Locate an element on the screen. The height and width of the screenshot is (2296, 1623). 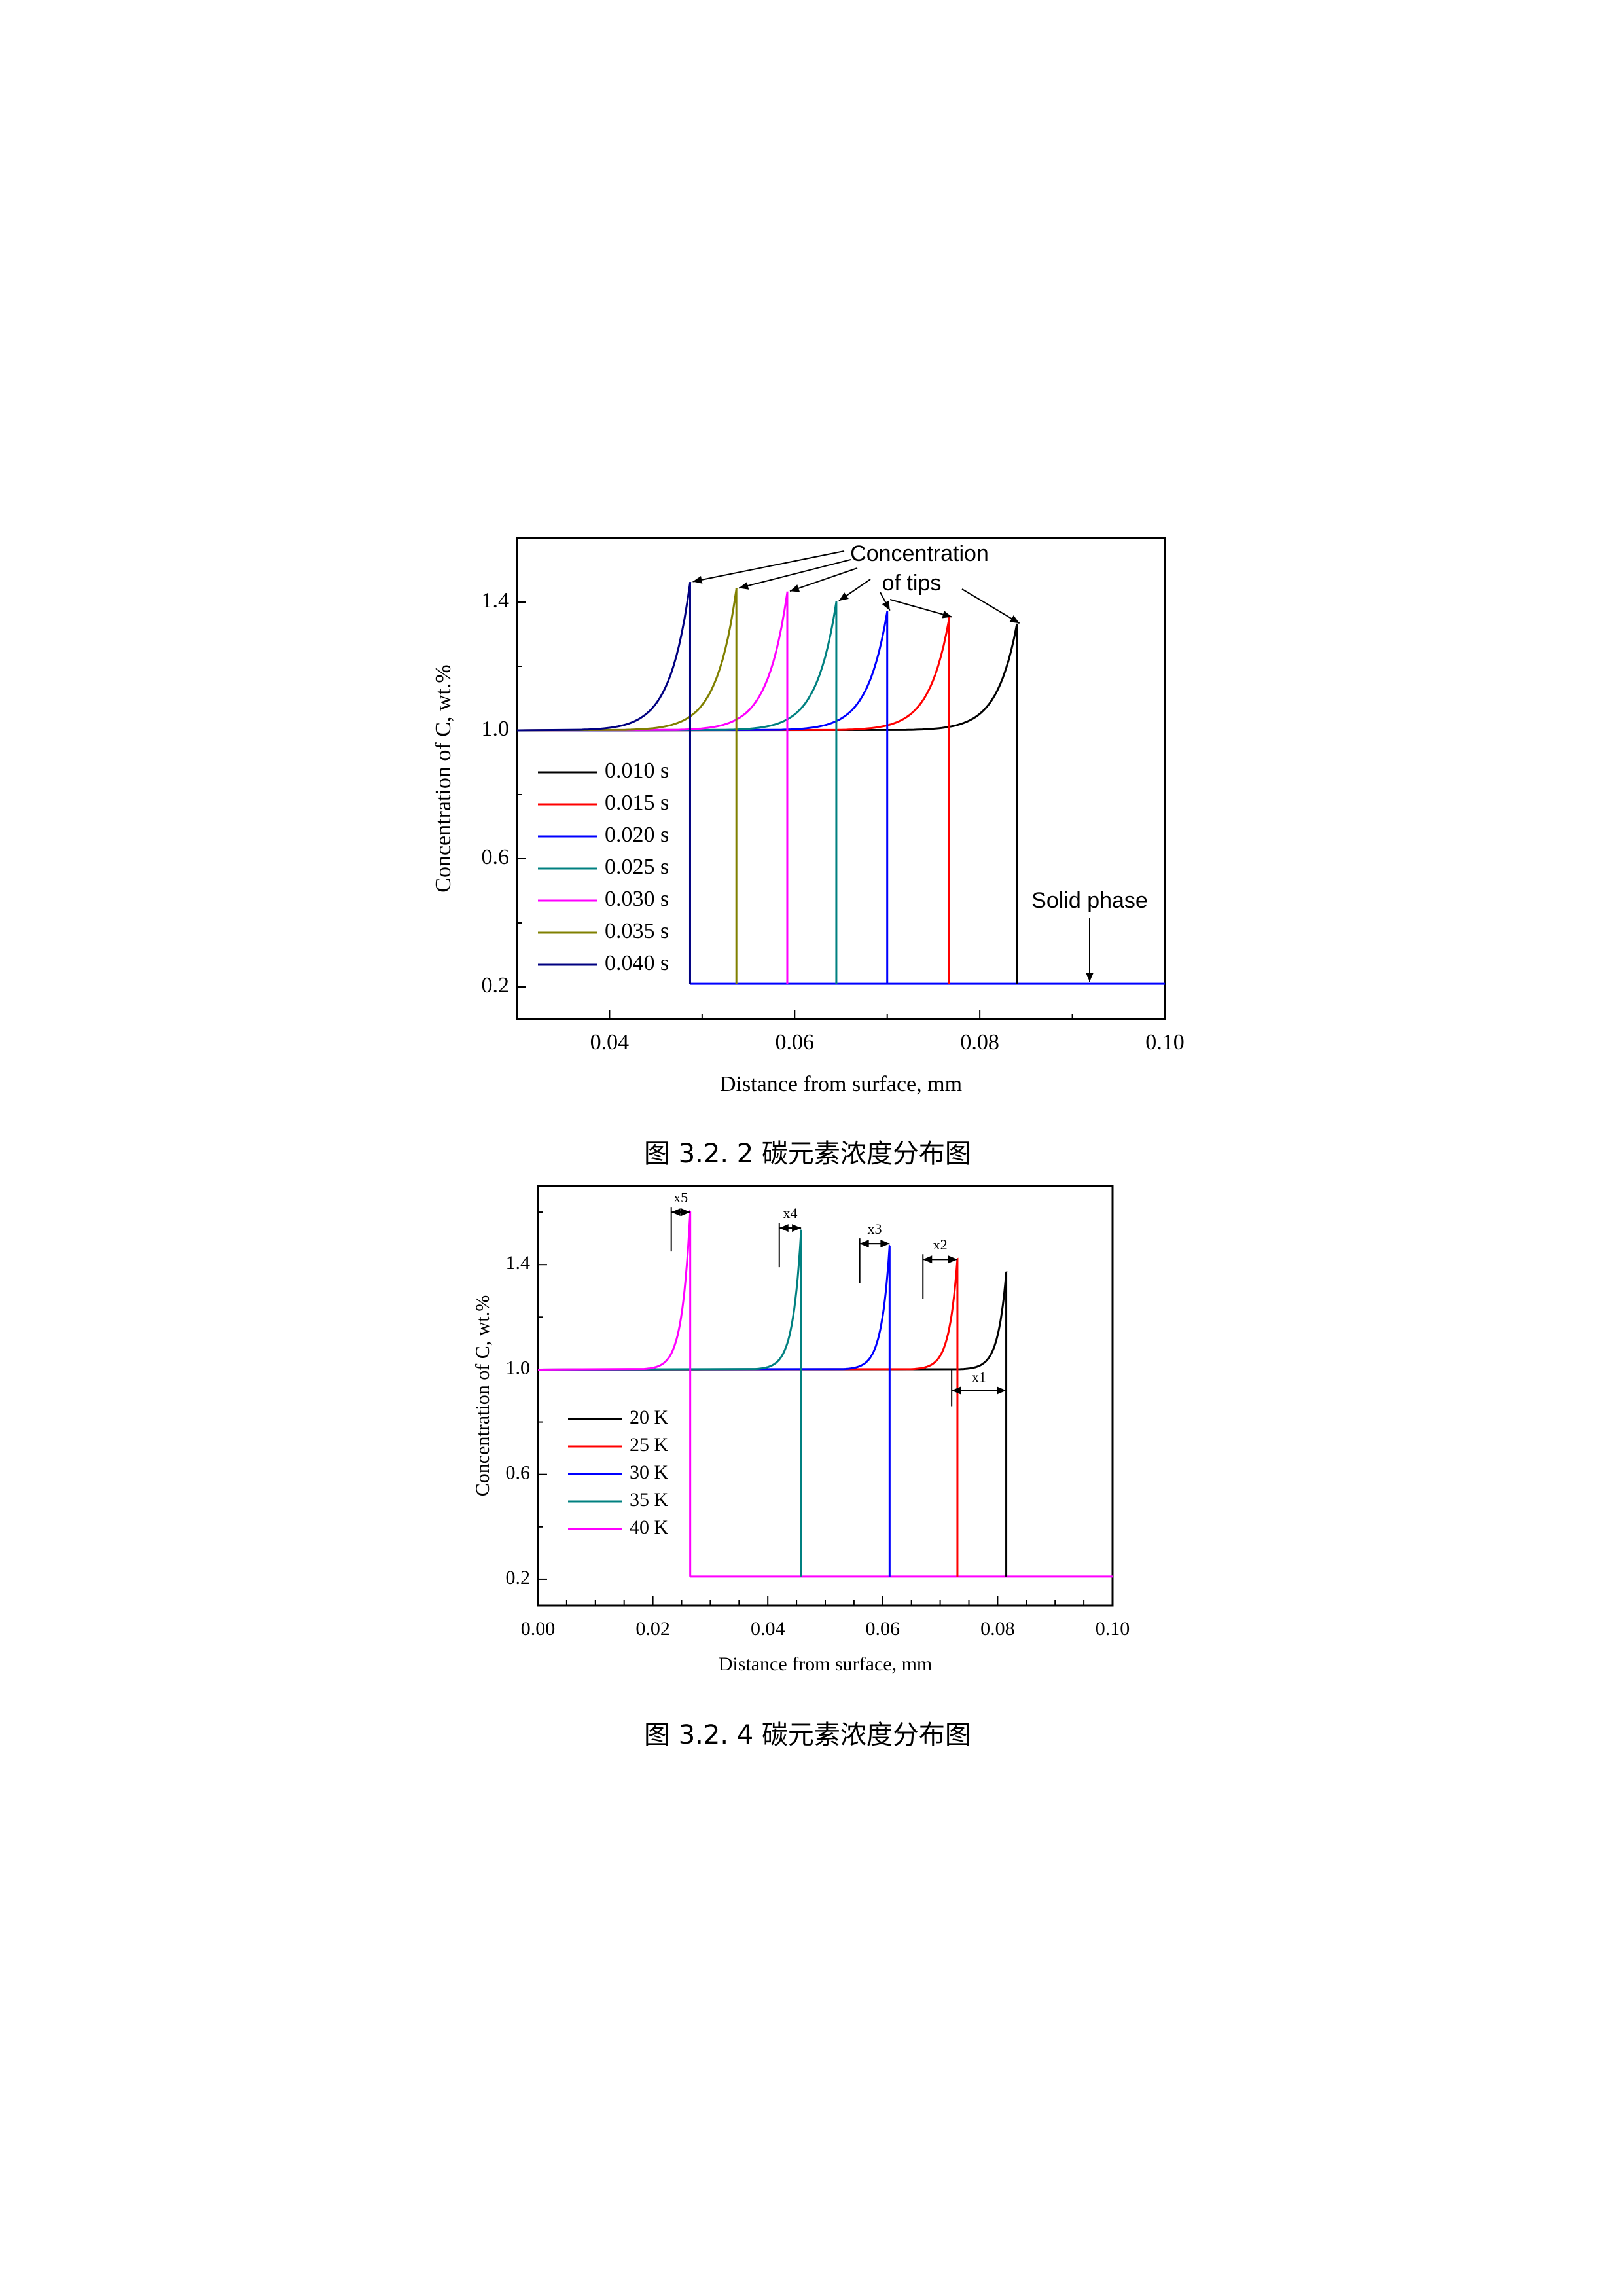
legend-label-5: 0.035 s is located at coordinates (637, 931).